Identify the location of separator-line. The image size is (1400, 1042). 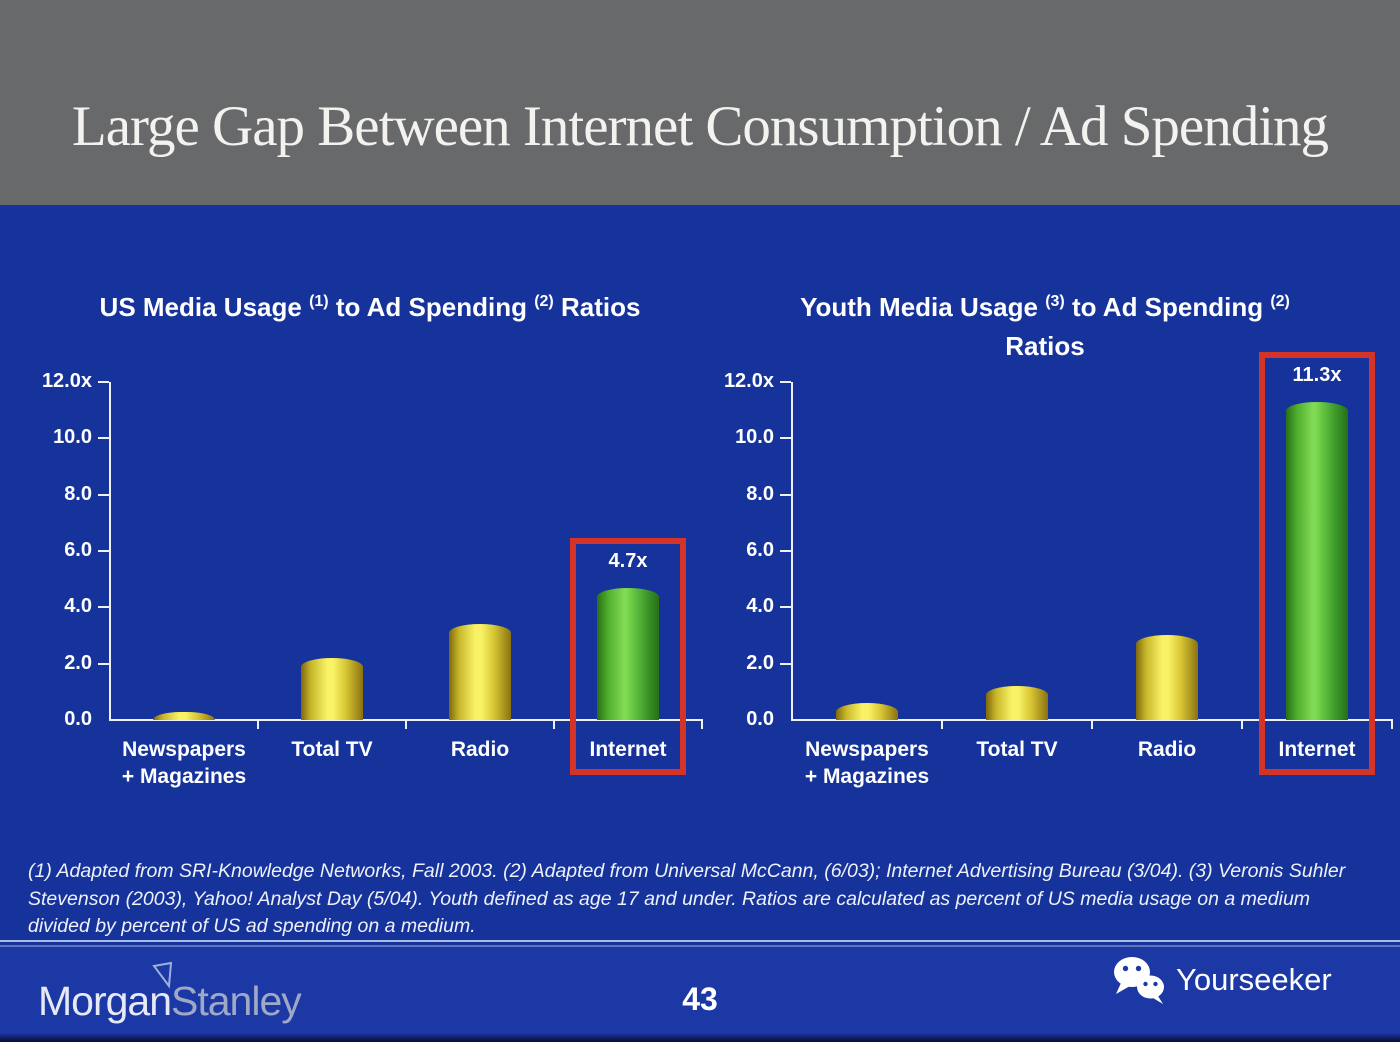
(700, 943).